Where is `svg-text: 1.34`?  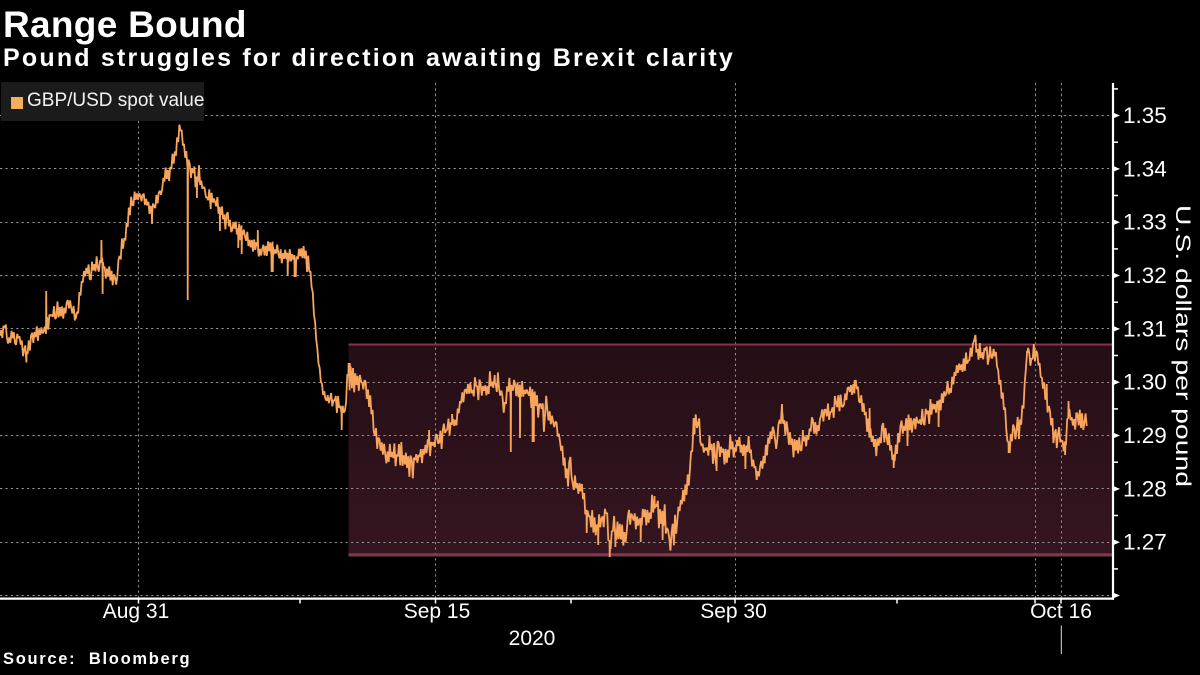
svg-text: 1.34 is located at coordinates (1145, 168).